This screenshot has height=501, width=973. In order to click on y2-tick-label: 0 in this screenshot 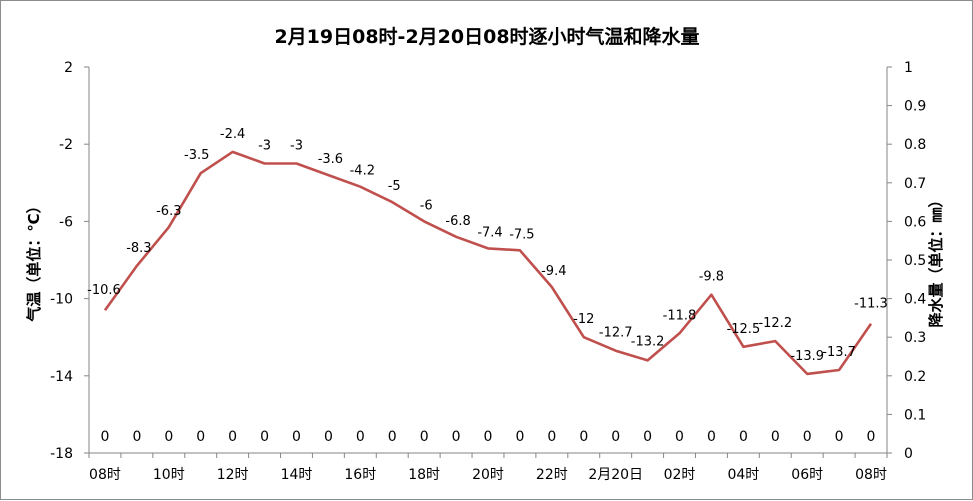, I will do `click(908, 454)`.